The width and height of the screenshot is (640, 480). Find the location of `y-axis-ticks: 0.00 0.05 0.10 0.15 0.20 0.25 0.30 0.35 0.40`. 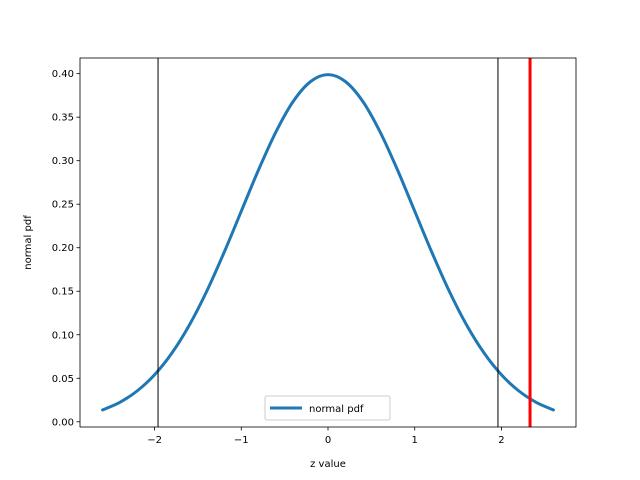

y-axis-ticks: 0.00 0.05 0.10 0.15 0.20 0.25 0.30 0.35 0.40 is located at coordinates (66, 248).